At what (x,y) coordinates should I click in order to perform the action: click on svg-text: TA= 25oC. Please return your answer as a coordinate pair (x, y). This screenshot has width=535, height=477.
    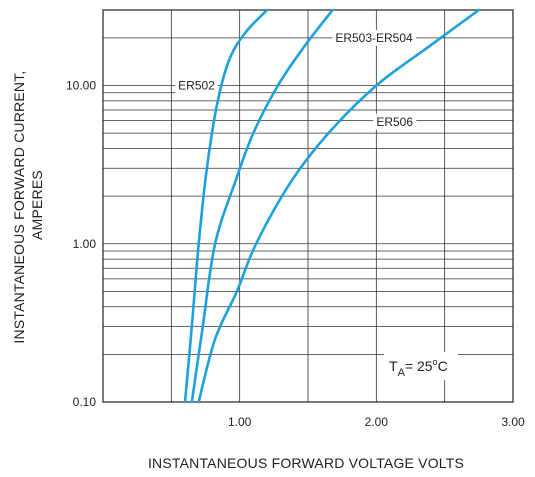
    Looking at the image, I should click on (418, 368).